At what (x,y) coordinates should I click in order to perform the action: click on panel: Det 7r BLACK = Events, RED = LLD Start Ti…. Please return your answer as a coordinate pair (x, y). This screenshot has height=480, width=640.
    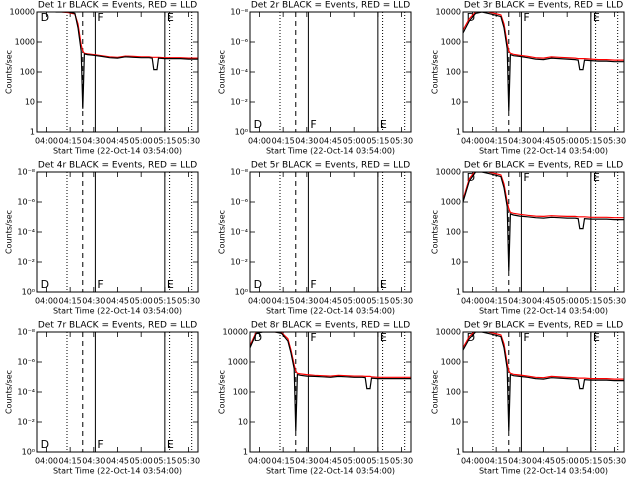
    Looking at the image, I should click on (103, 398).